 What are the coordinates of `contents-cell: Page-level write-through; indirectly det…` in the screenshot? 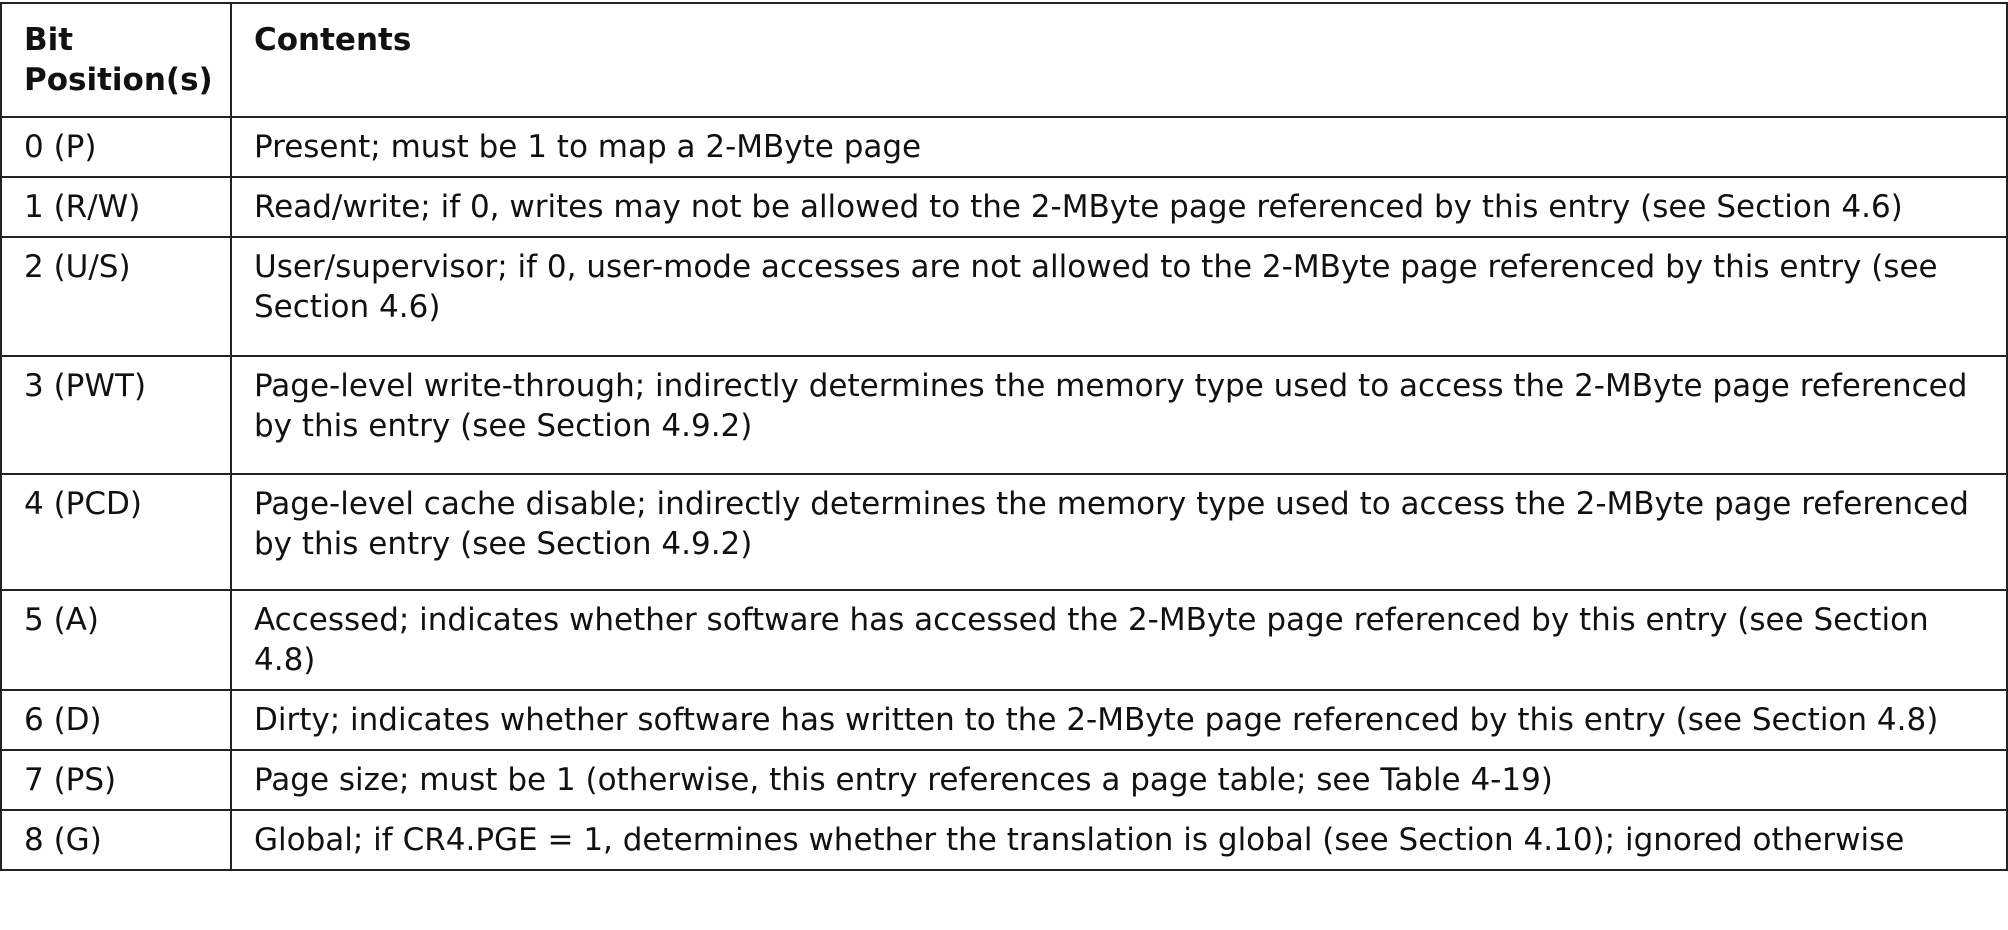 It's located at (1119, 415).